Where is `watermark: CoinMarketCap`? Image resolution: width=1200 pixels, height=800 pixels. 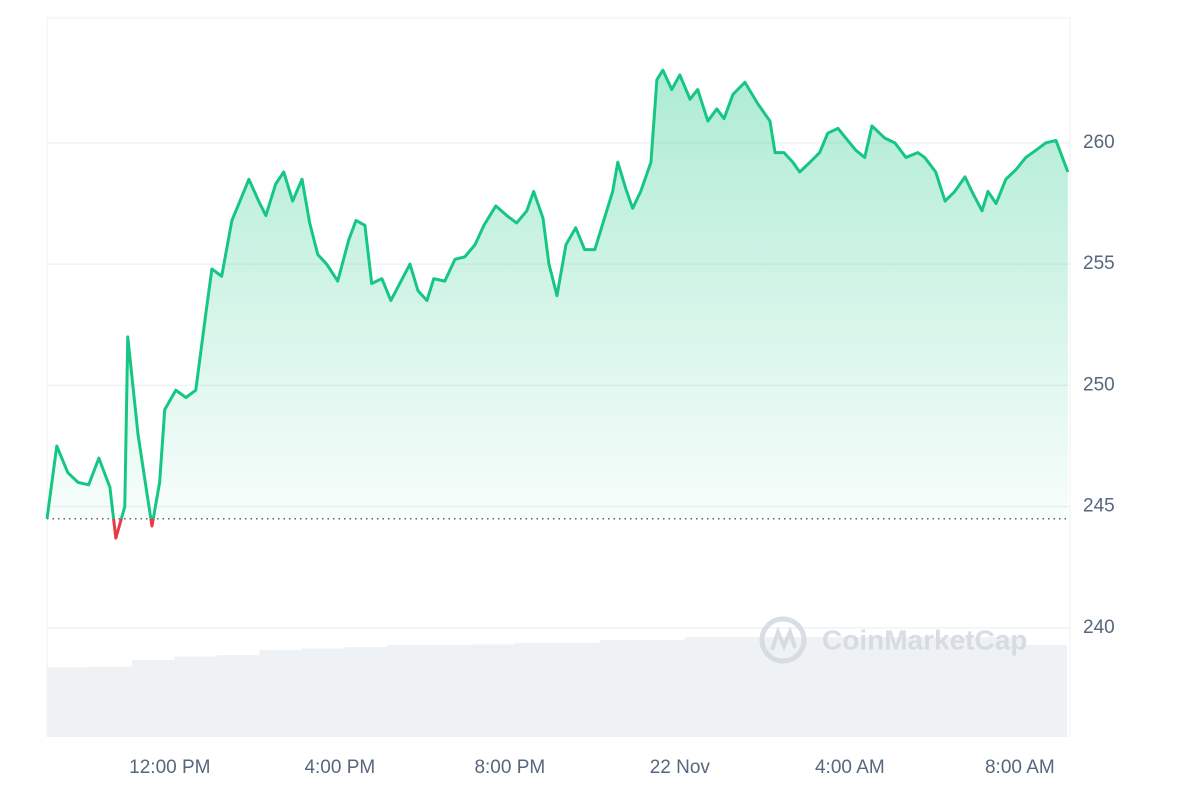
watermark: CoinMarketCap is located at coordinates (893, 640).